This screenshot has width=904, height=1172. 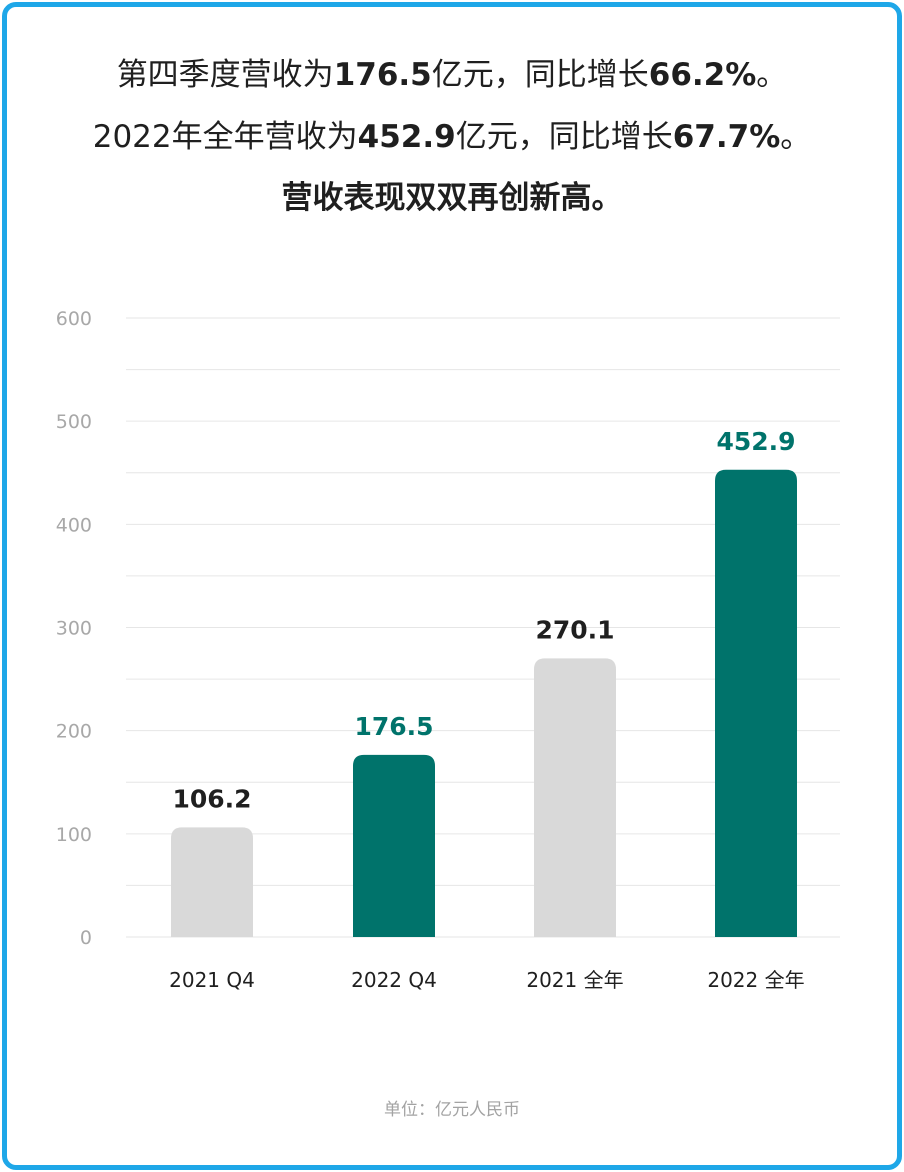 What do you see at coordinates (393, 726) in the screenshot?
I see `bar-value-label: 176.5` at bounding box center [393, 726].